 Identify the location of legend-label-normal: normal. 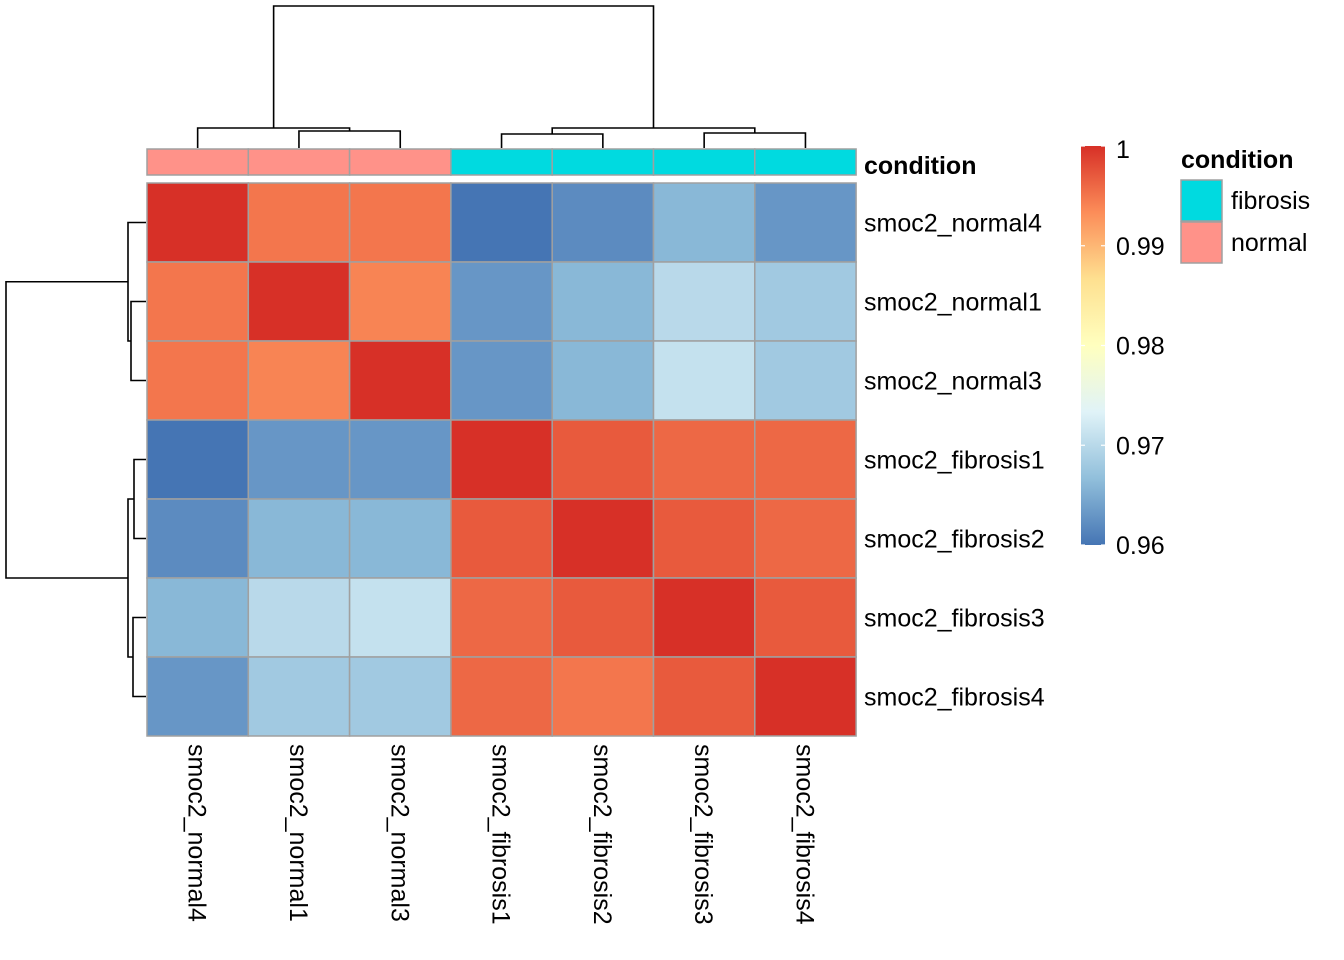
(1269, 243).